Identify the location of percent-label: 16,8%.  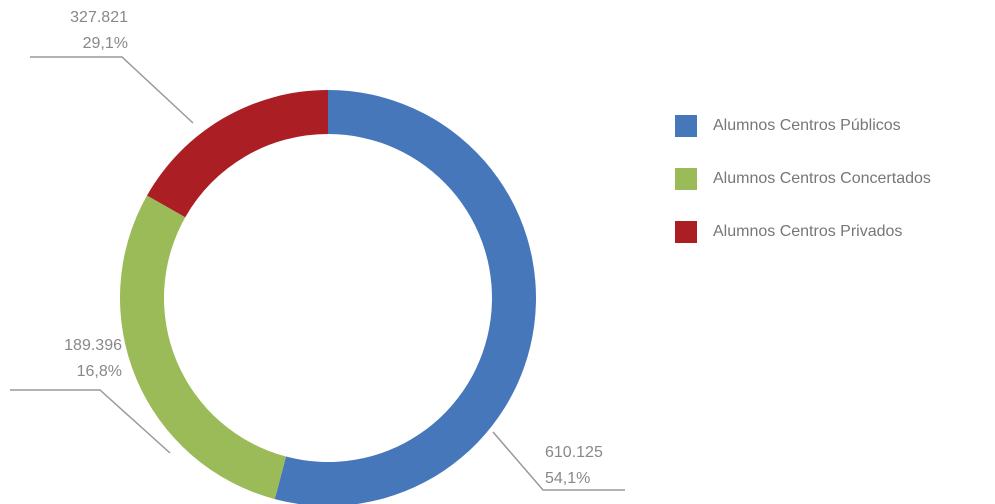
(99, 371).